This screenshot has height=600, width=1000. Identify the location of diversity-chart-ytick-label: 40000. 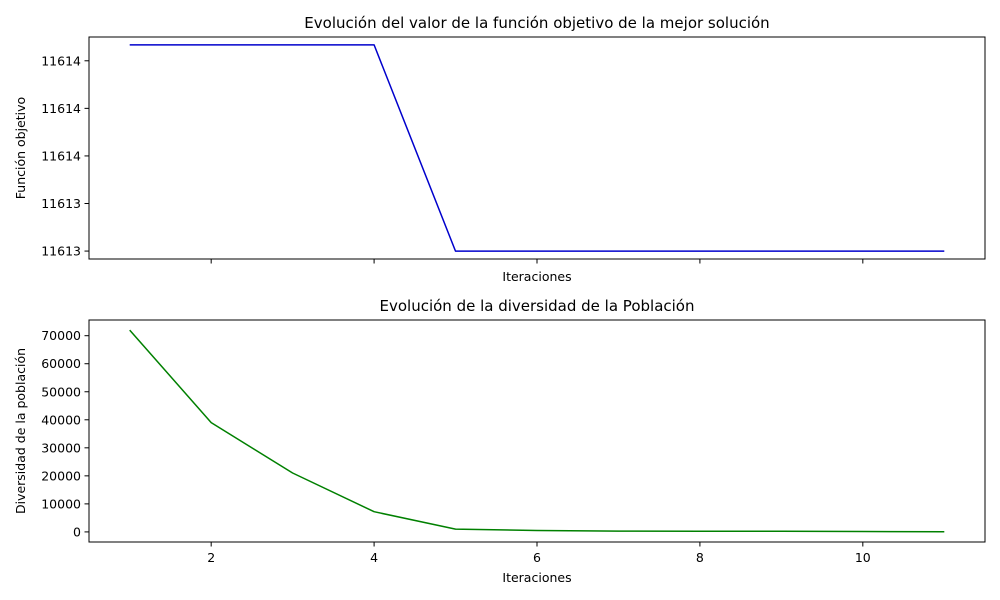
(61, 419).